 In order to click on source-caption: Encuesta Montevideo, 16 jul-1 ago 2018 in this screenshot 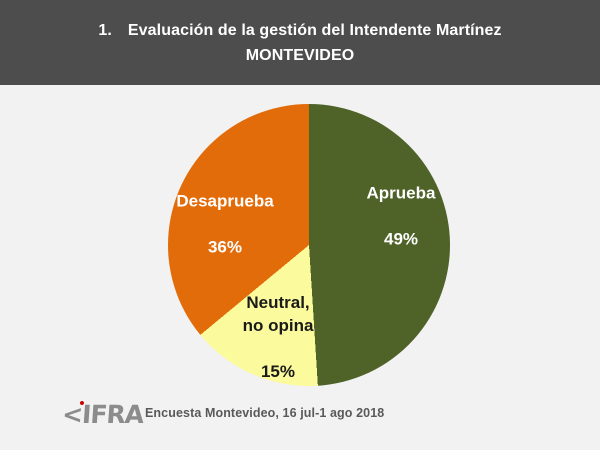, I will do `click(265, 413)`.